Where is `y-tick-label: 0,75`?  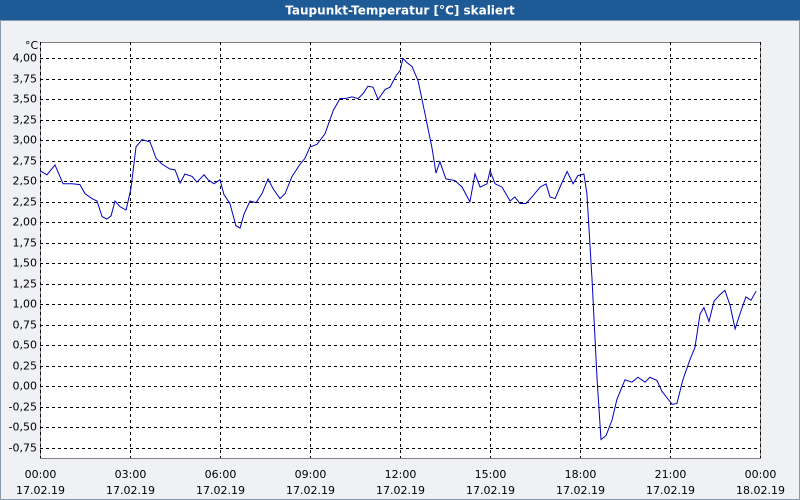
y-tick-label: 0,75 is located at coordinates (25, 325).